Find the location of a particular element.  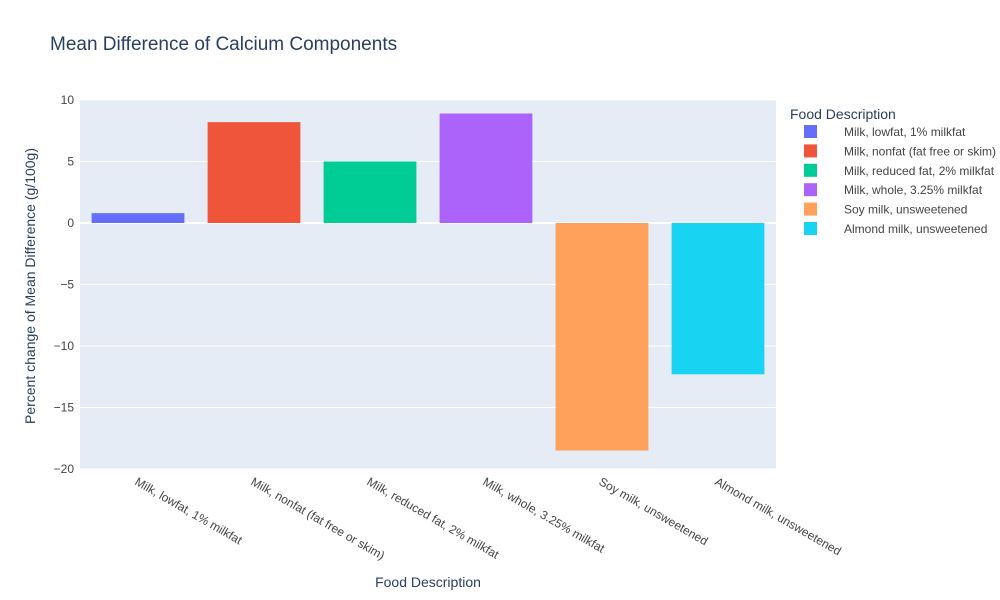

y-tick-label: 10 is located at coordinates (68, 100).